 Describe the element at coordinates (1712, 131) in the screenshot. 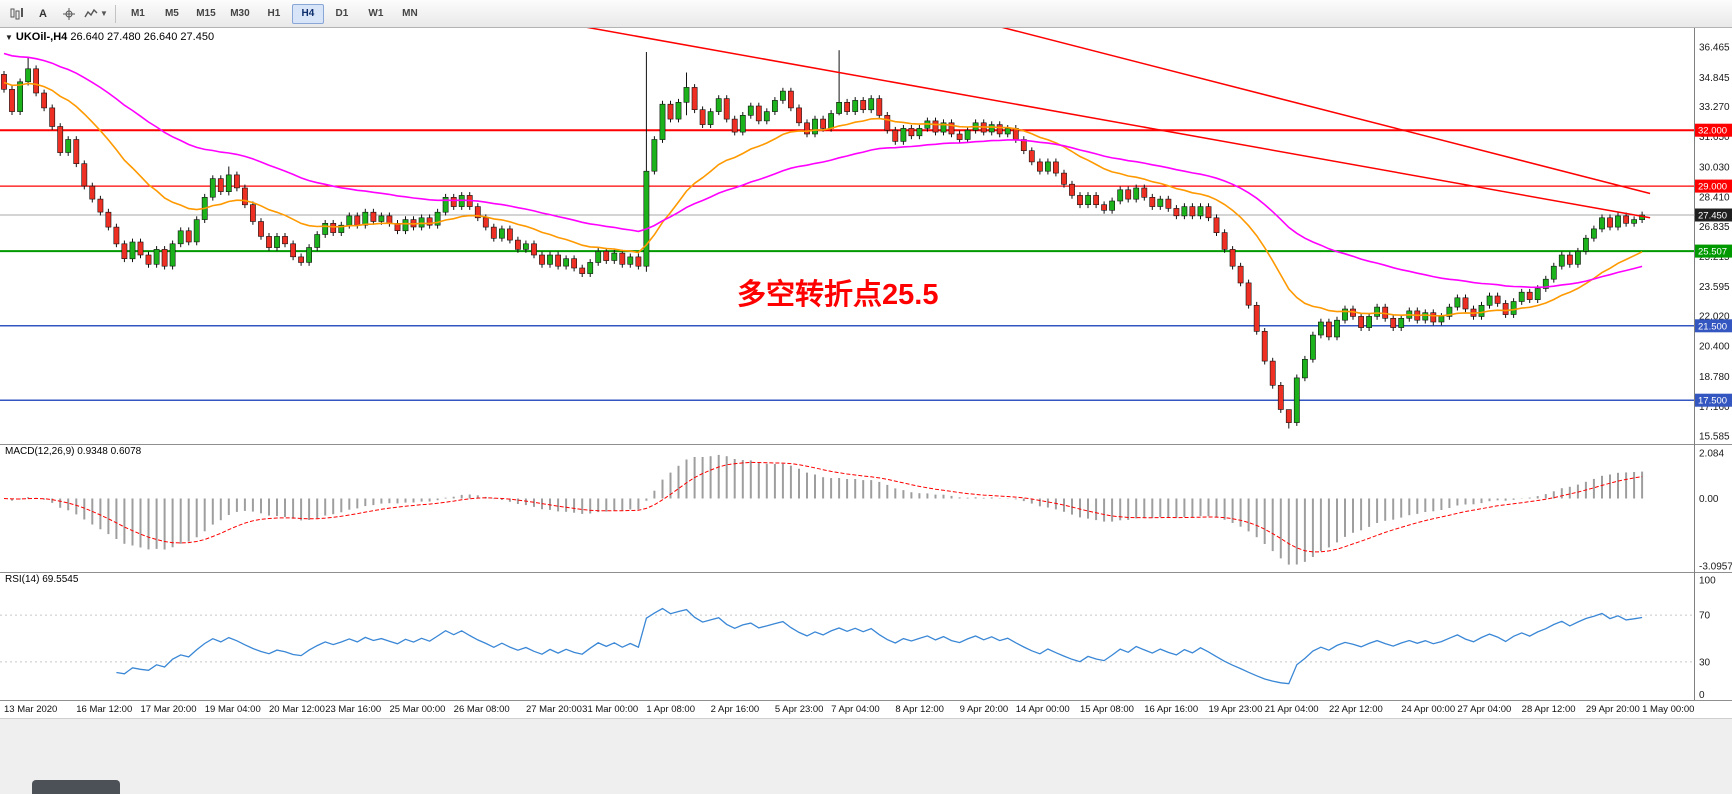

I see `svg-text: 32.000` at that location.